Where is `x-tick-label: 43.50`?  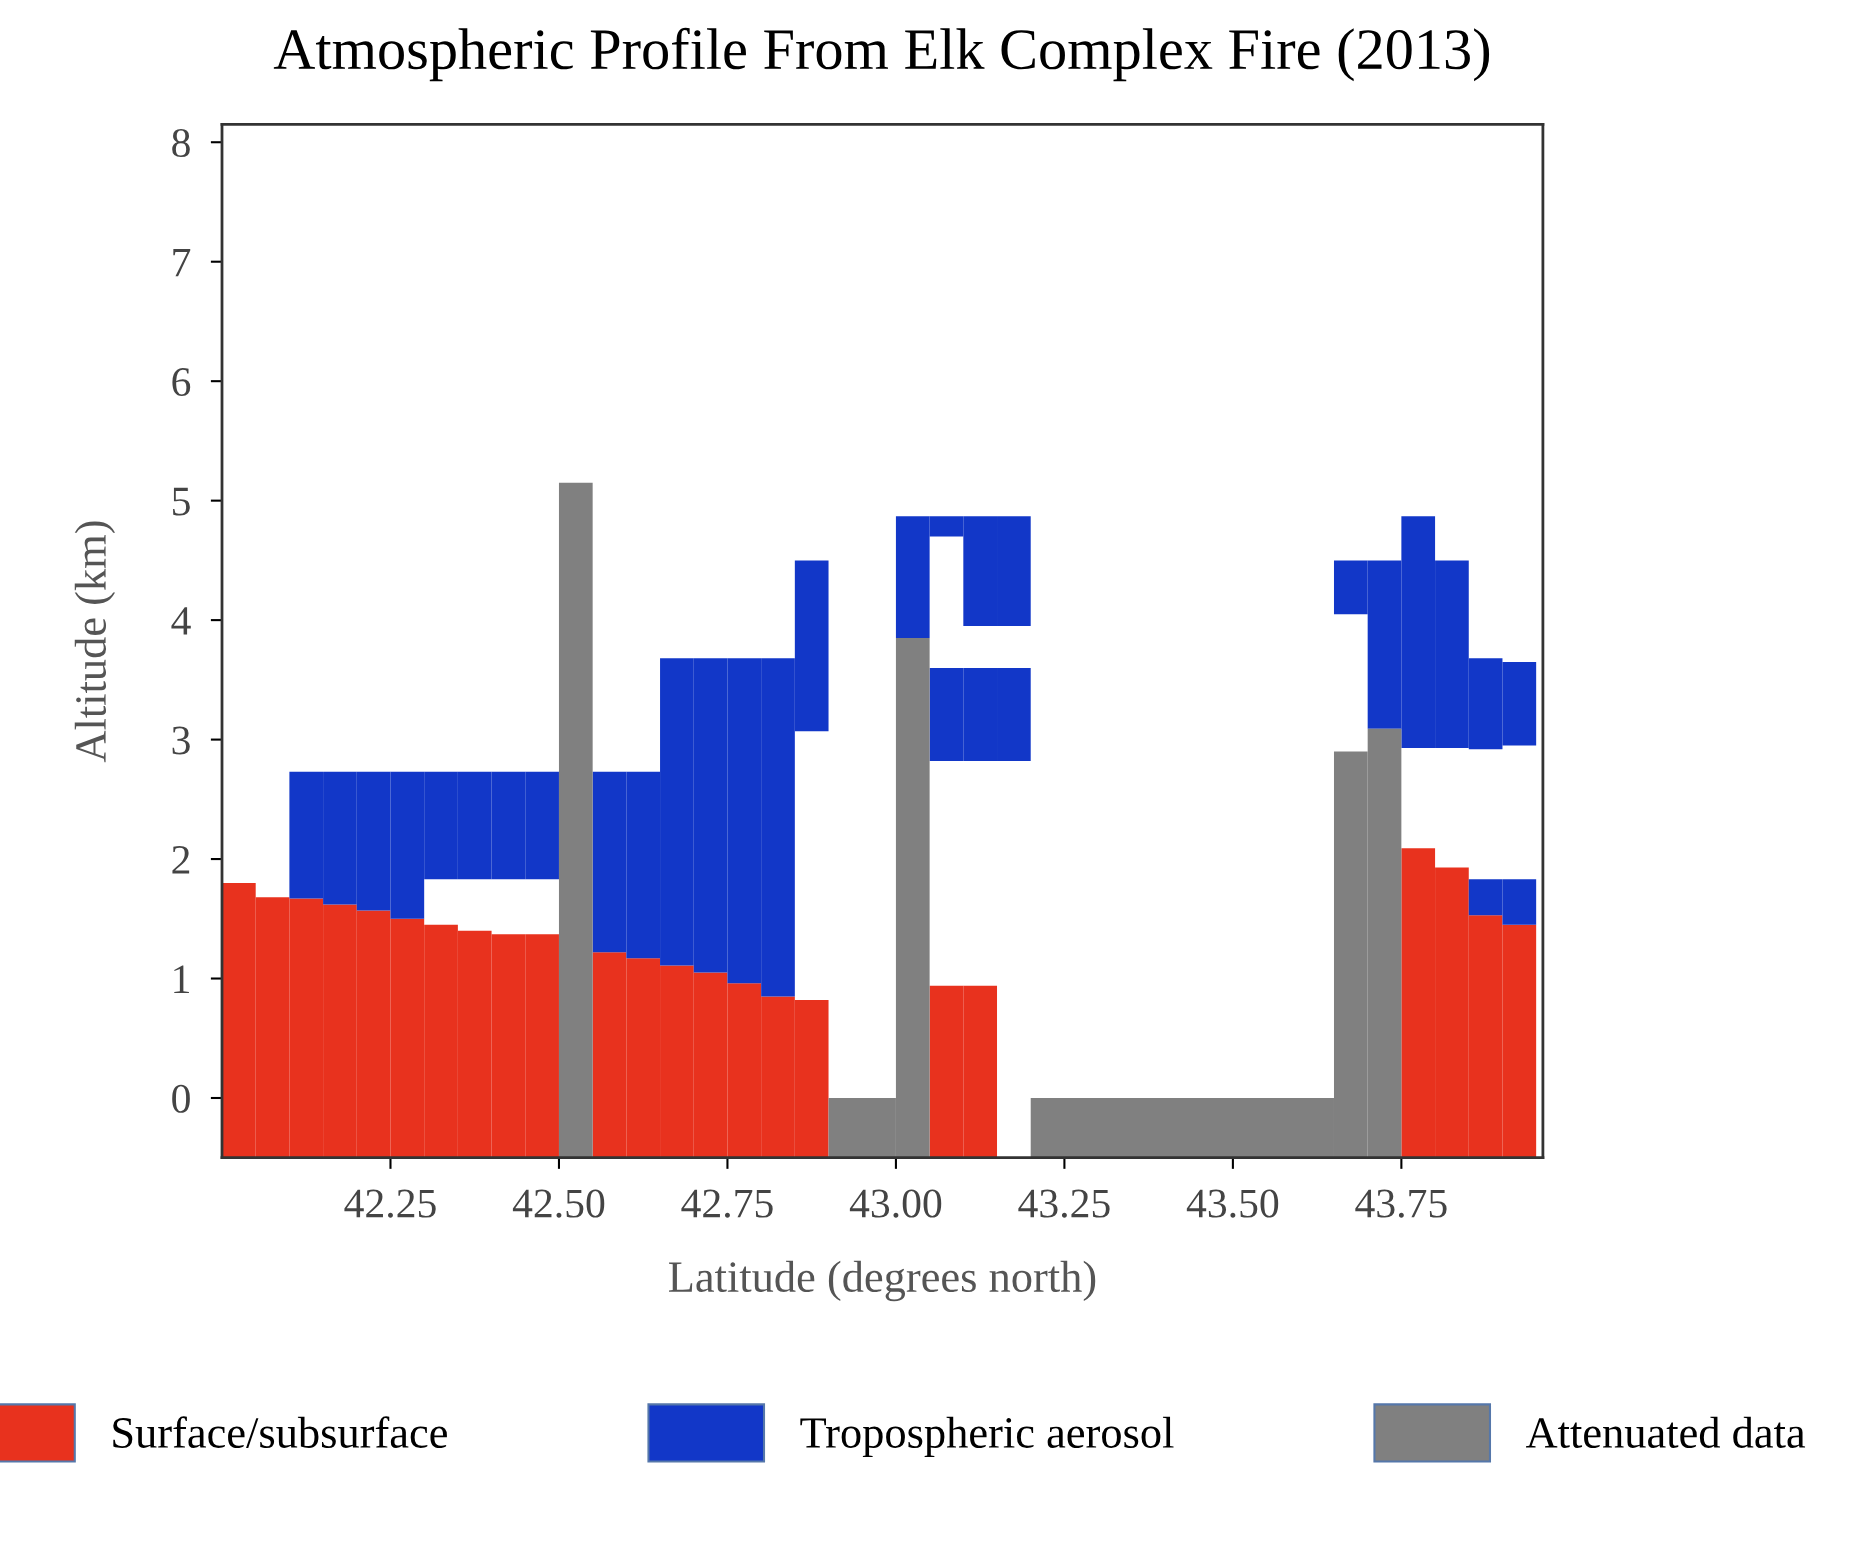 x-tick-label: 43.50 is located at coordinates (1232, 1203).